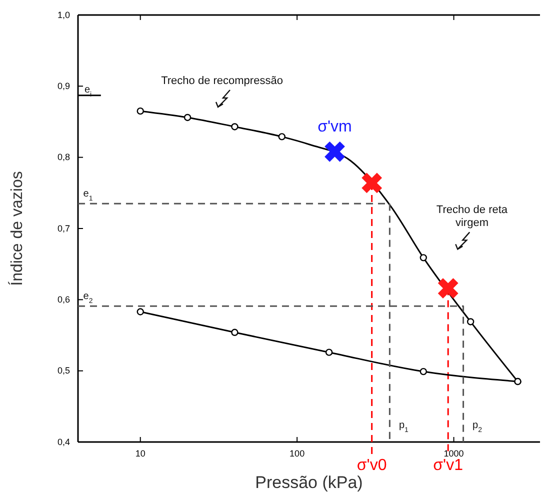 This screenshot has width=546, height=496. What do you see at coordinates (63, 441) in the screenshot?
I see `y-tick-label: 0,4` at bounding box center [63, 441].